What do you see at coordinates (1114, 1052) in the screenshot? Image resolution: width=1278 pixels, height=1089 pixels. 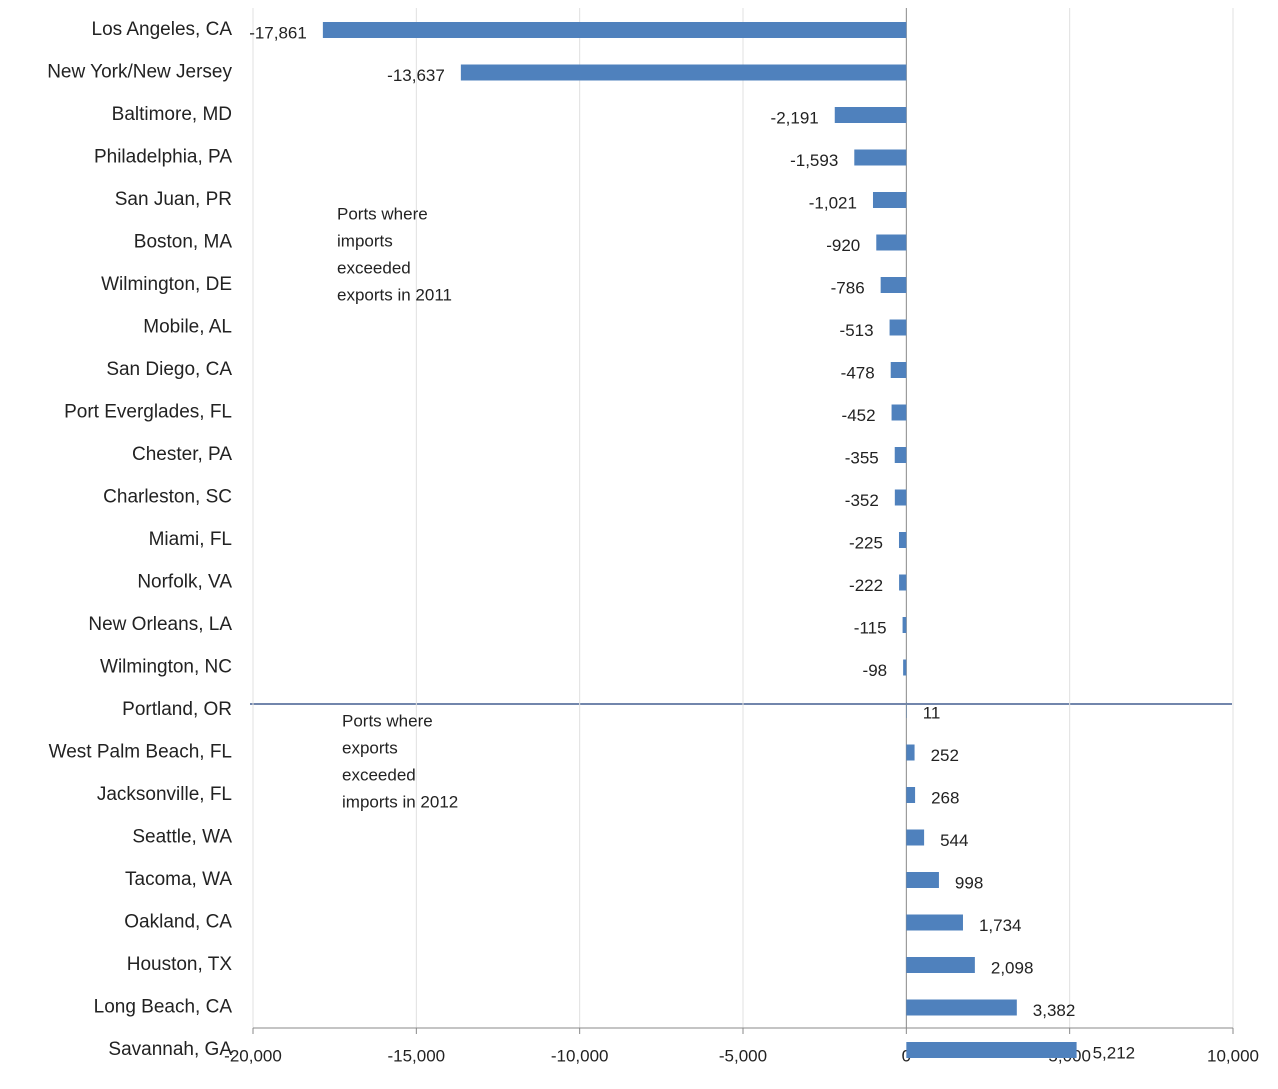 I see `data-label: 5,212` at bounding box center [1114, 1052].